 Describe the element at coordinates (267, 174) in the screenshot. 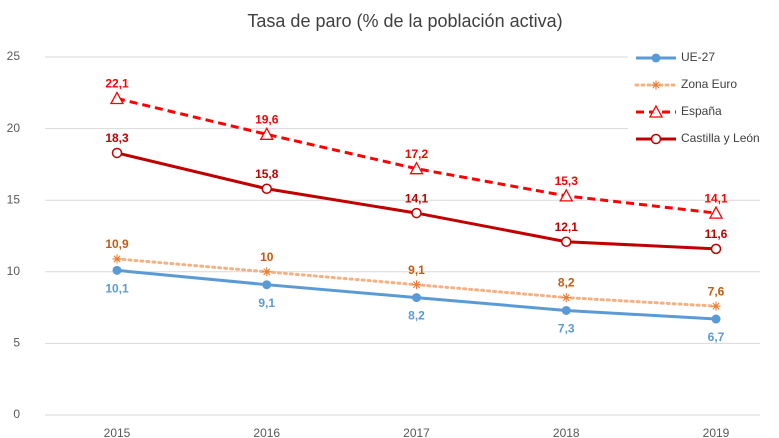

I see `data-label: 15,8` at that location.